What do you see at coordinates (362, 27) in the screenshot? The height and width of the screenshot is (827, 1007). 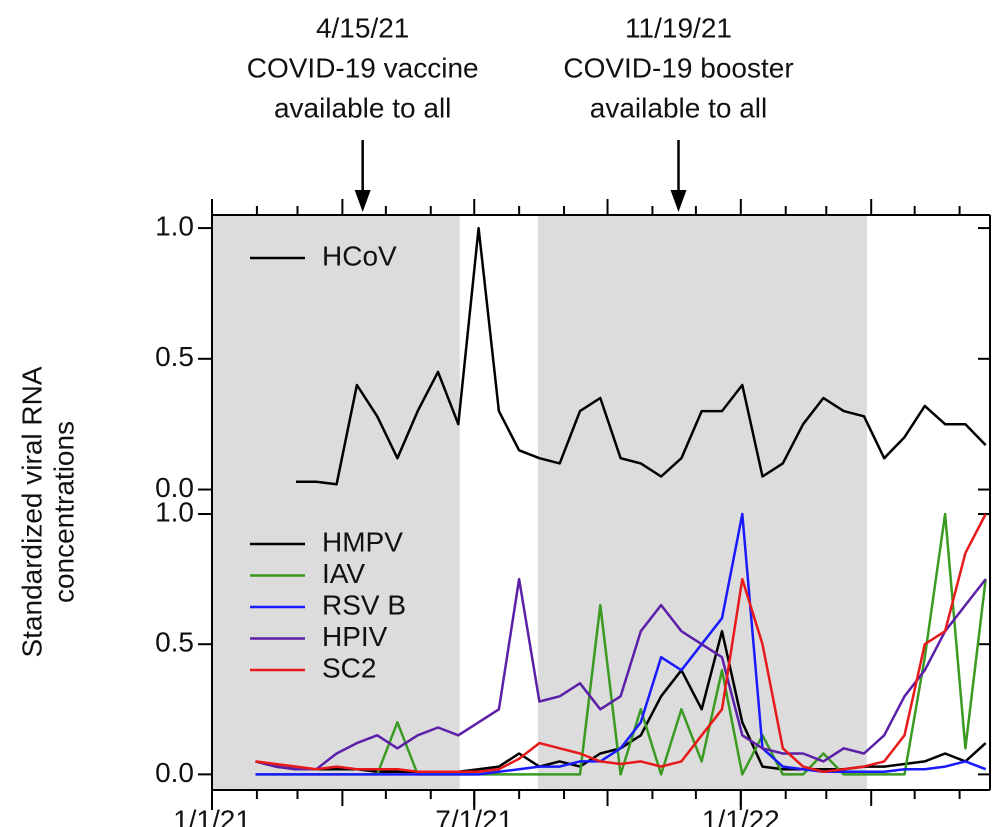 I see `annotation-text: 4/15/21` at bounding box center [362, 27].